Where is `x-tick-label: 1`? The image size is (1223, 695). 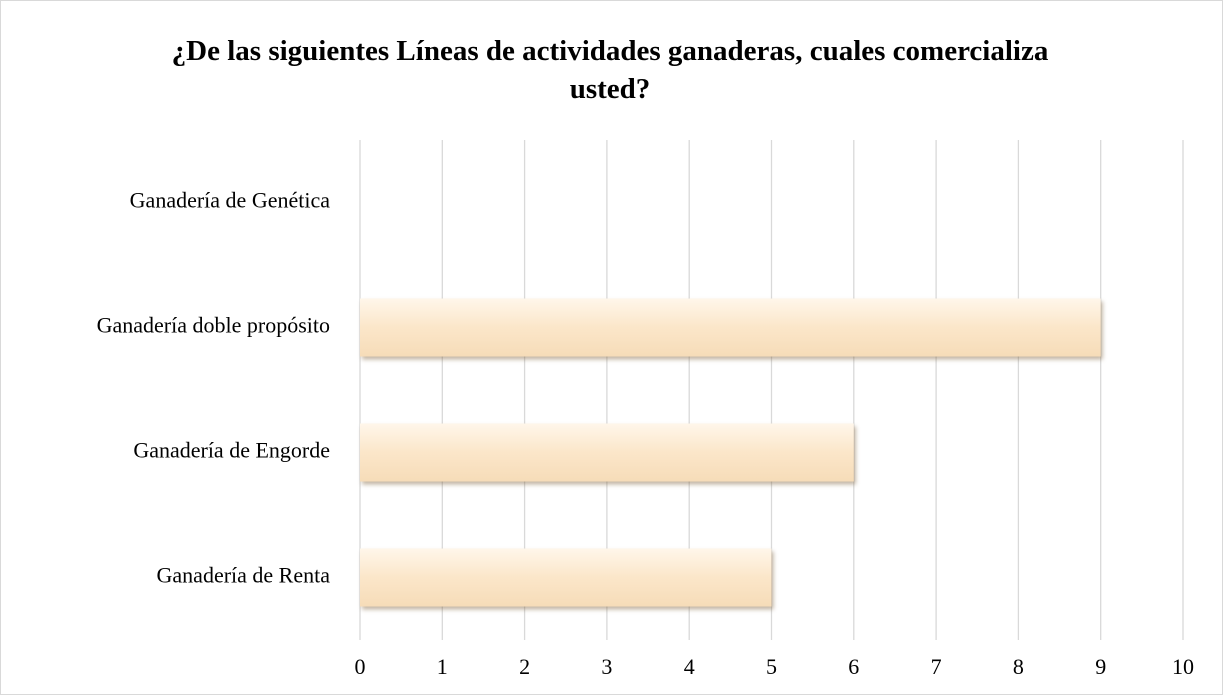
x-tick-label: 1 is located at coordinates (442, 666).